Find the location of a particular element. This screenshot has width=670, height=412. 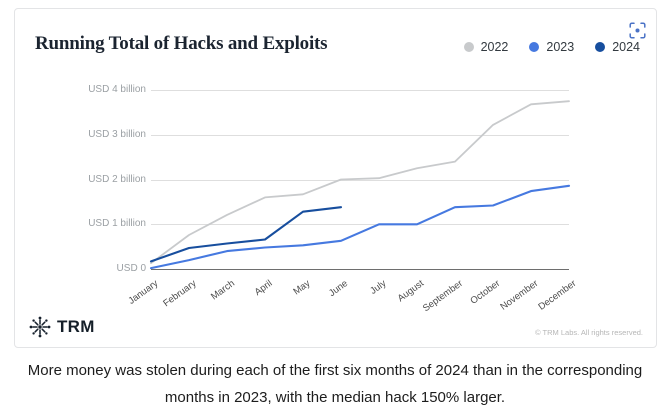

attribution-text: © TRM Labs. All rights reserved. is located at coordinates (589, 332).